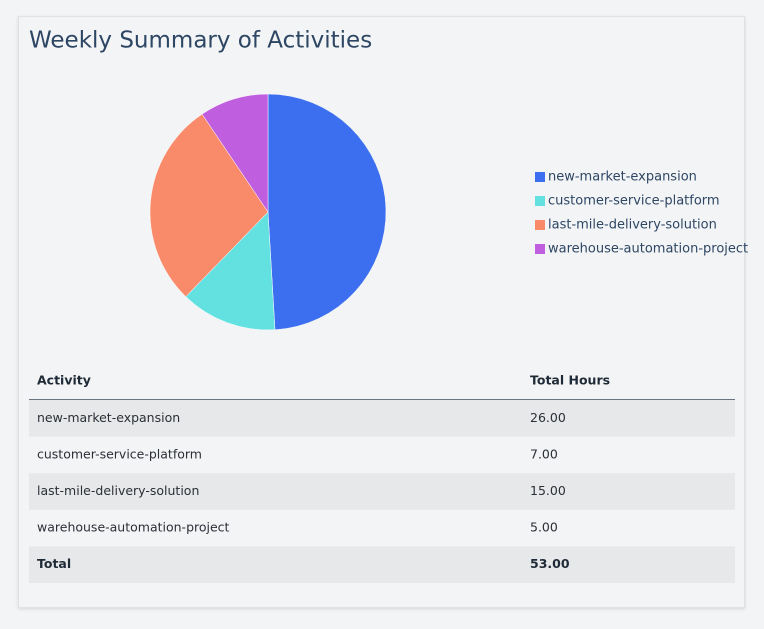  Describe the element at coordinates (548, 417) in the screenshot. I see `table-cell: 26.00` at that location.